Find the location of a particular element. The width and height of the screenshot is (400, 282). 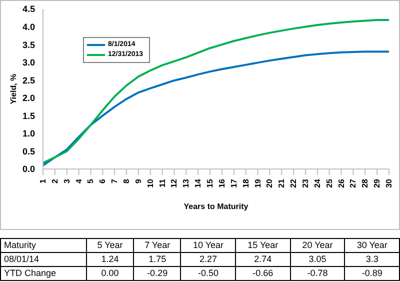

y-tick-label: 1.0 is located at coordinates (28, 133).